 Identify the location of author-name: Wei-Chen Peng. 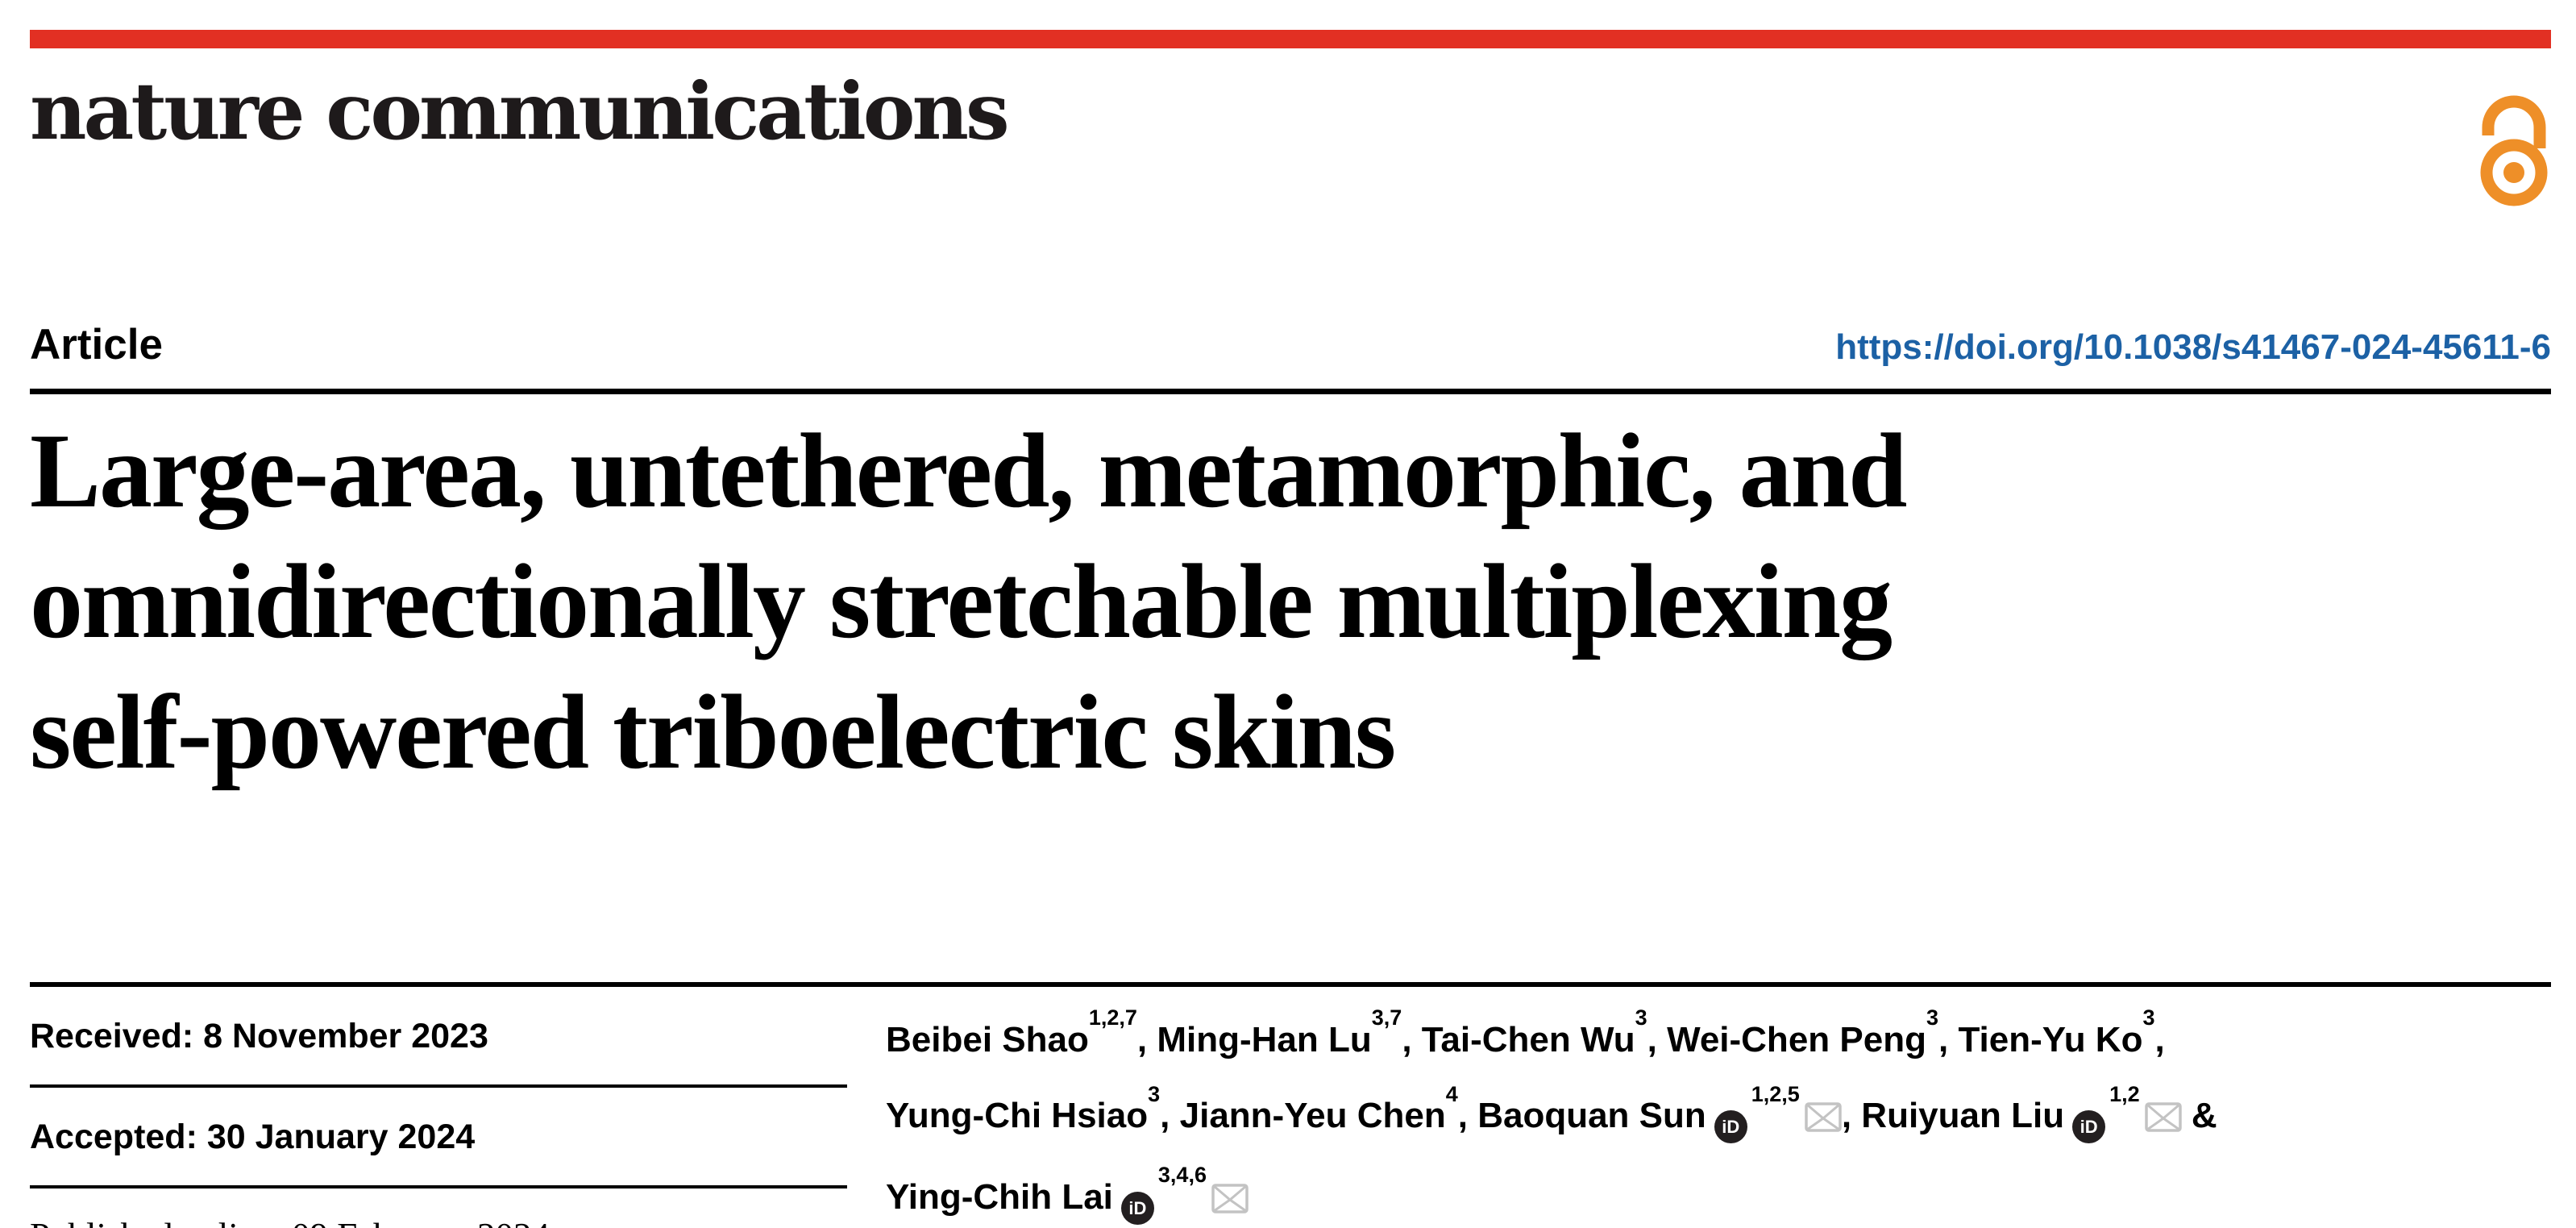
(1796, 1039).